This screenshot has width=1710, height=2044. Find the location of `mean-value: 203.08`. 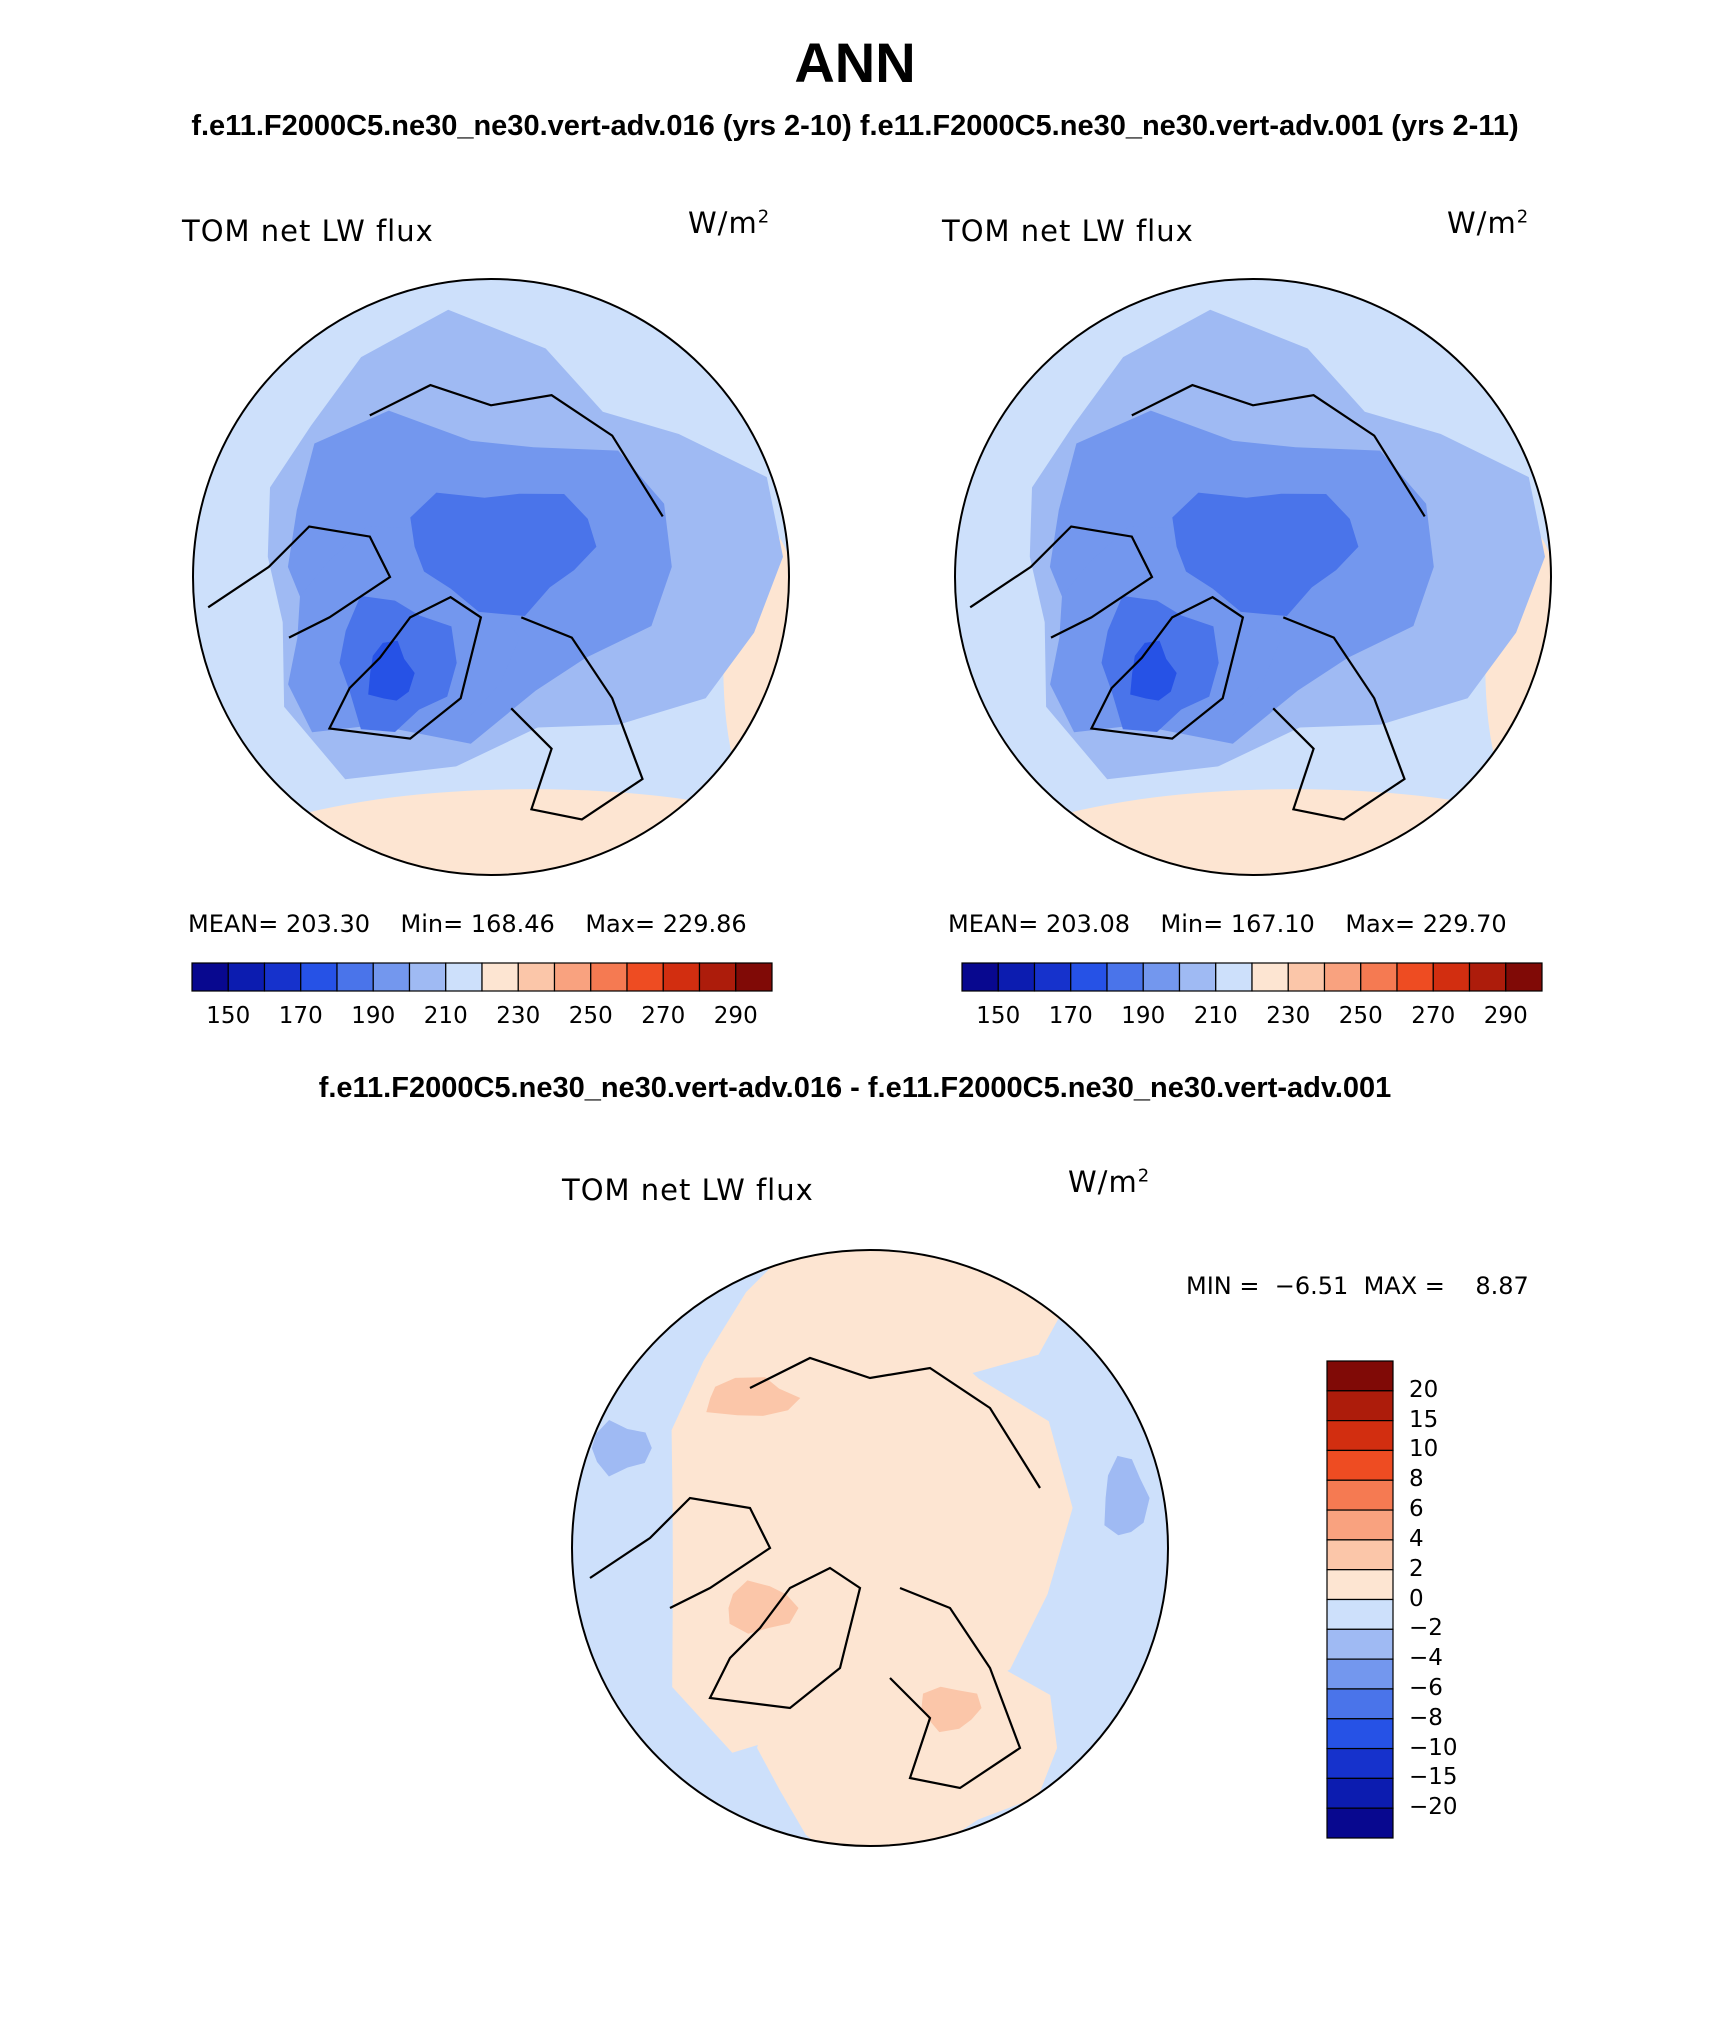

mean-value: 203.08 is located at coordinates (1088, 924).